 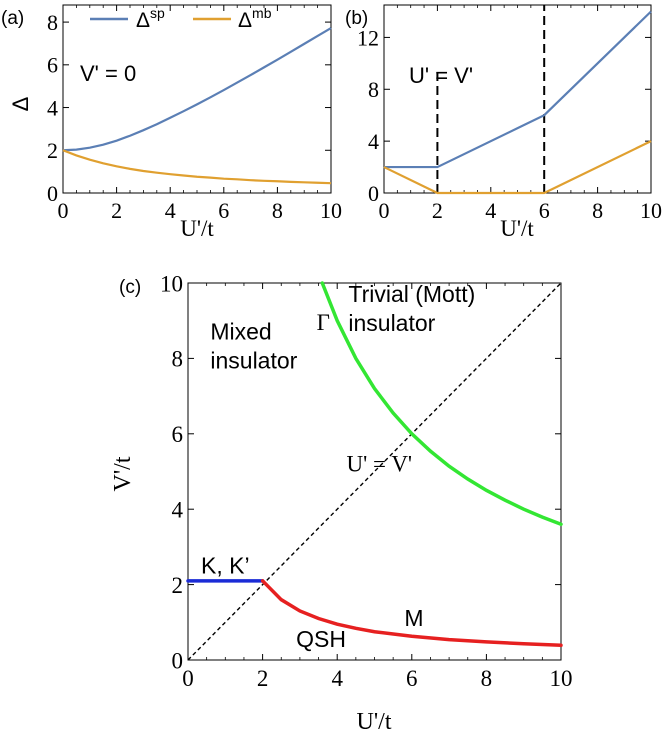 I want to click on y-tick-label: 10, so click(x=171, y=283).